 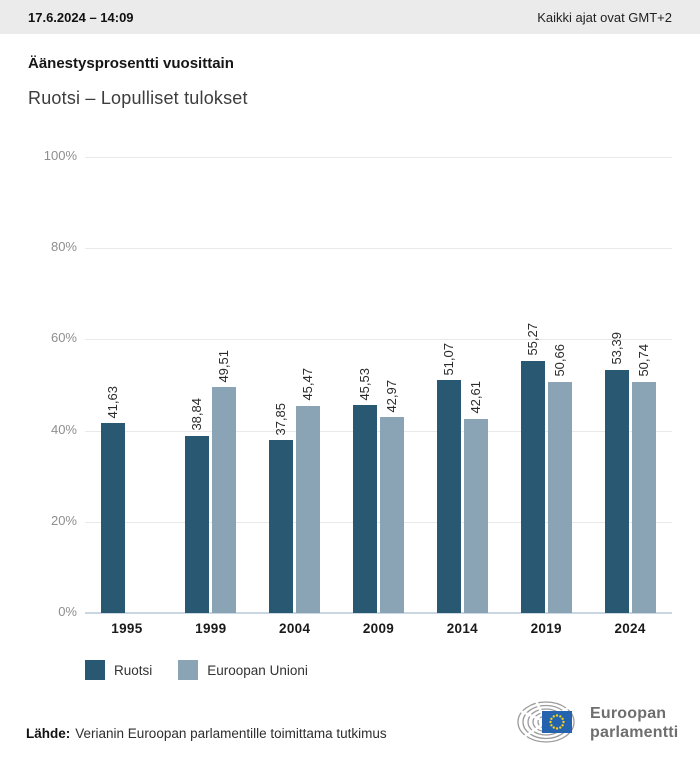 I want to click on bar-euroopan-unioni-2009, so click(x=392, y=515).